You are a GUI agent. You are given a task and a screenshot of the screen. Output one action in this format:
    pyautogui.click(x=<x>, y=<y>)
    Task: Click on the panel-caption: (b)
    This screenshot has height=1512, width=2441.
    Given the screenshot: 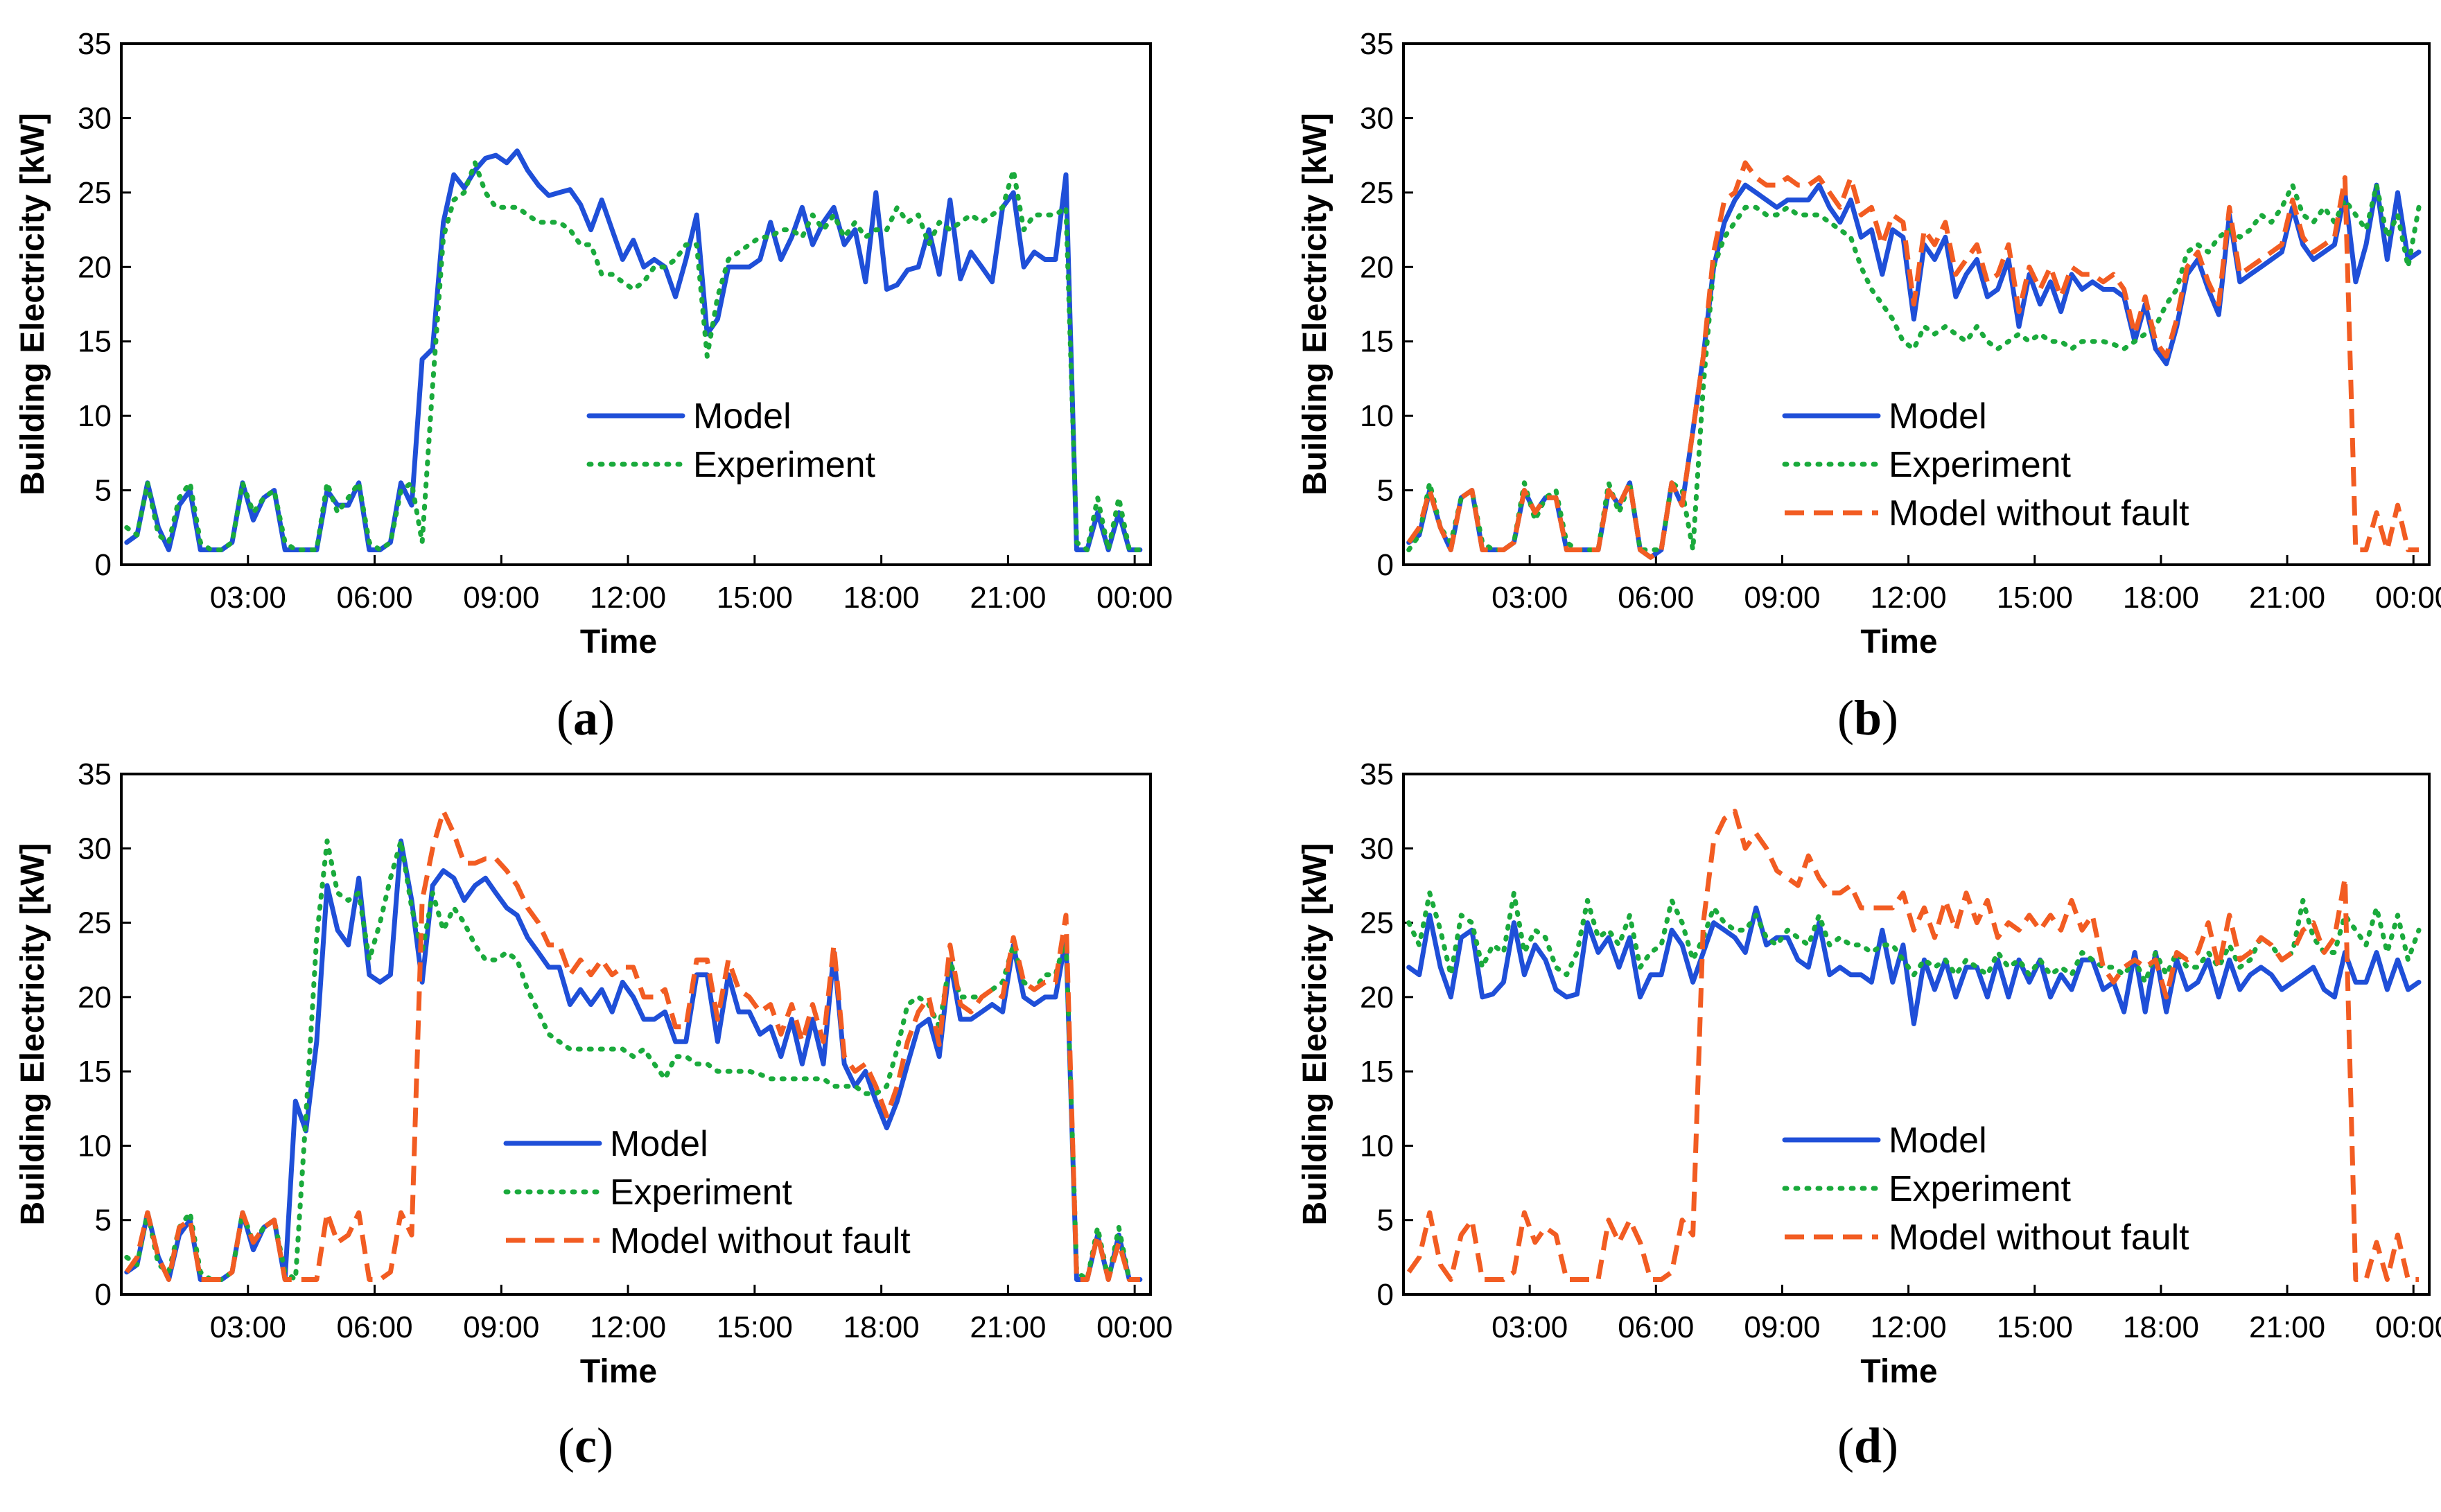 What is the action you would take?
    pyautogui.click(x=1868, y=718)
    